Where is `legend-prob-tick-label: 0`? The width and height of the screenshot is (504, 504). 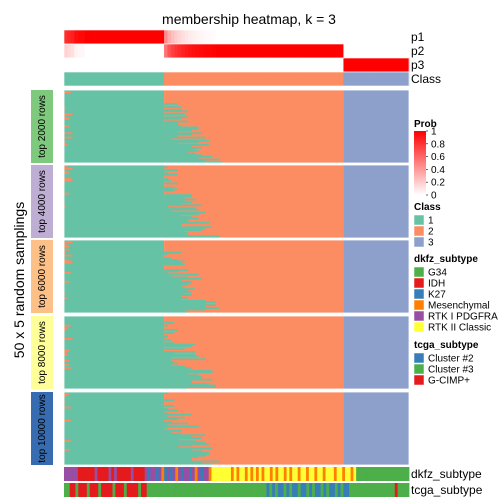
legend-prob-tick-label: 0 is located at coordinates (434, 196).